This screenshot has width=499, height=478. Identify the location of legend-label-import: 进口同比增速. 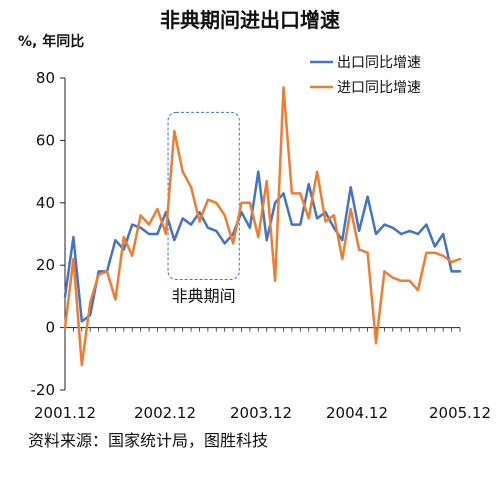
(379, 88).